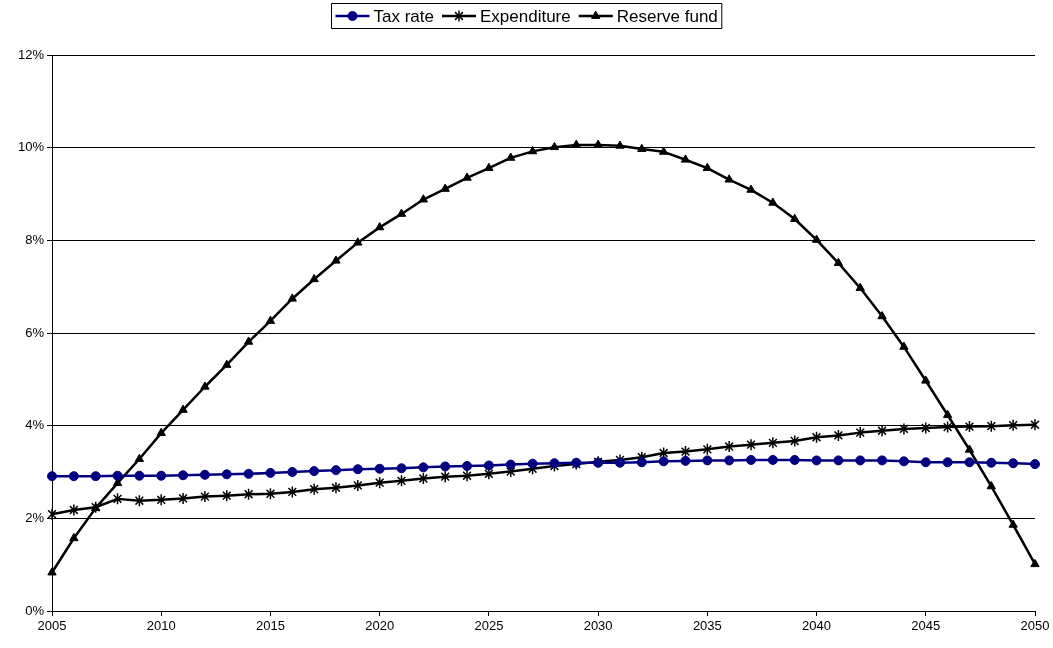 This screenshot has width=1053, height=648. What do you see at coordinates (52, 626) in the screenshot?
I see `x-tick-label: 2005` at bounding box center [52, 626].